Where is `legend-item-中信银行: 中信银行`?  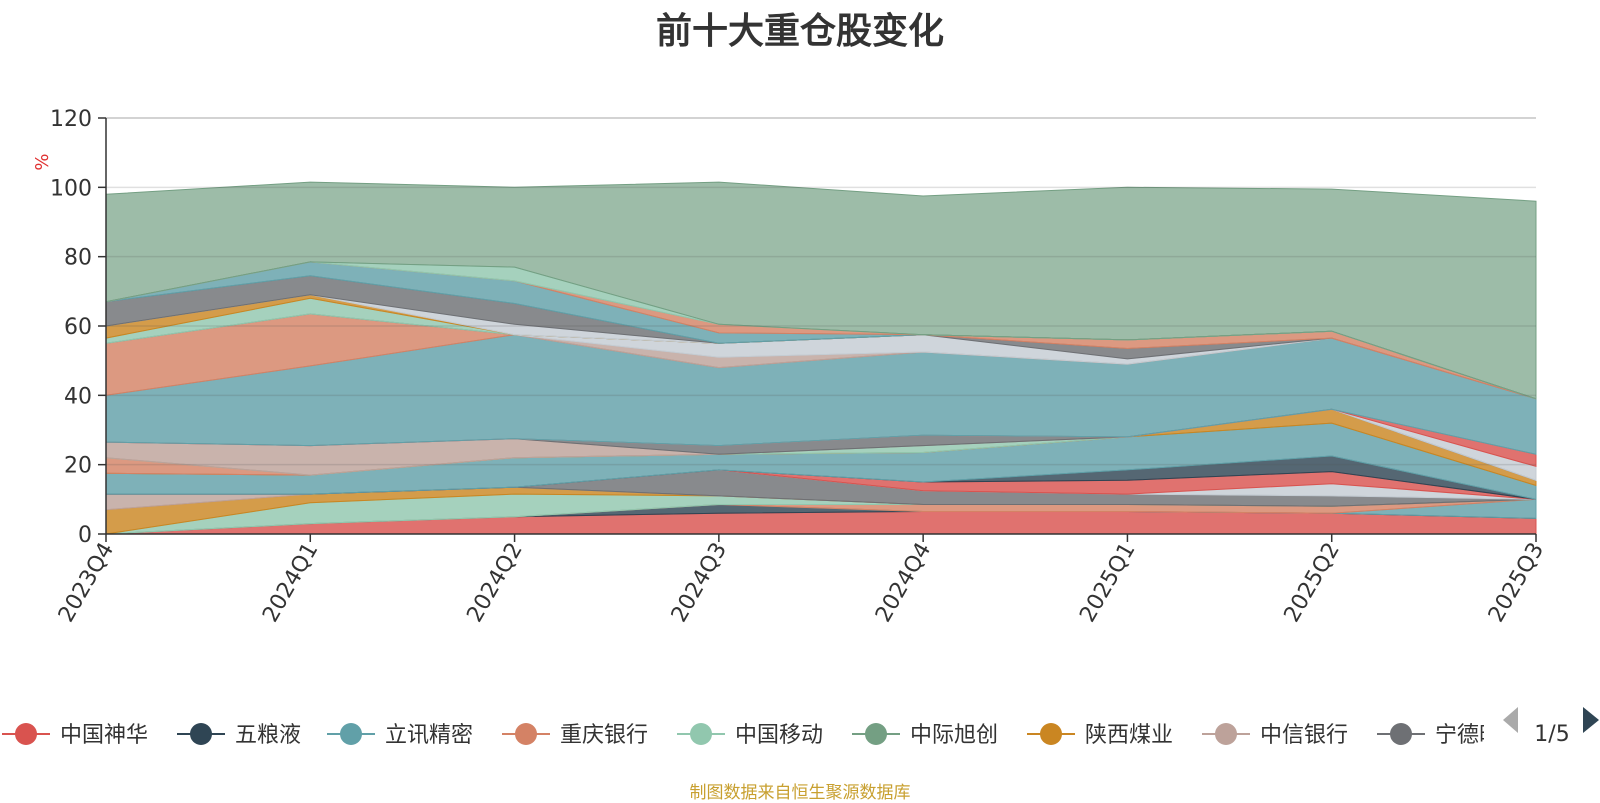
legend-item-中信银行: 中信银行 is located at coordinates (1275, 735).